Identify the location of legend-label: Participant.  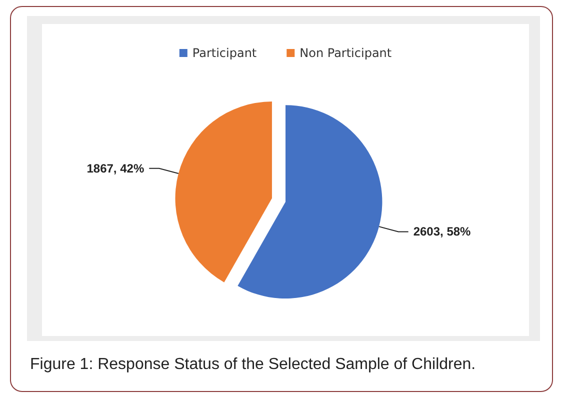
(224, 53).